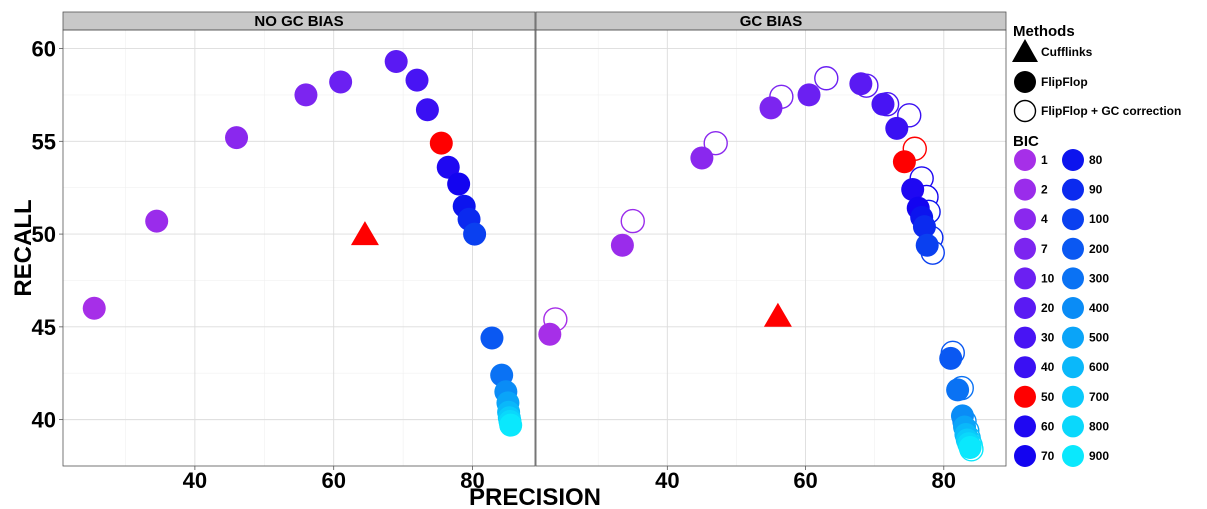 The height and width of the screenshot is (509, 1207). I want to click on legend-bic-label: 600, so click(1099, 367).